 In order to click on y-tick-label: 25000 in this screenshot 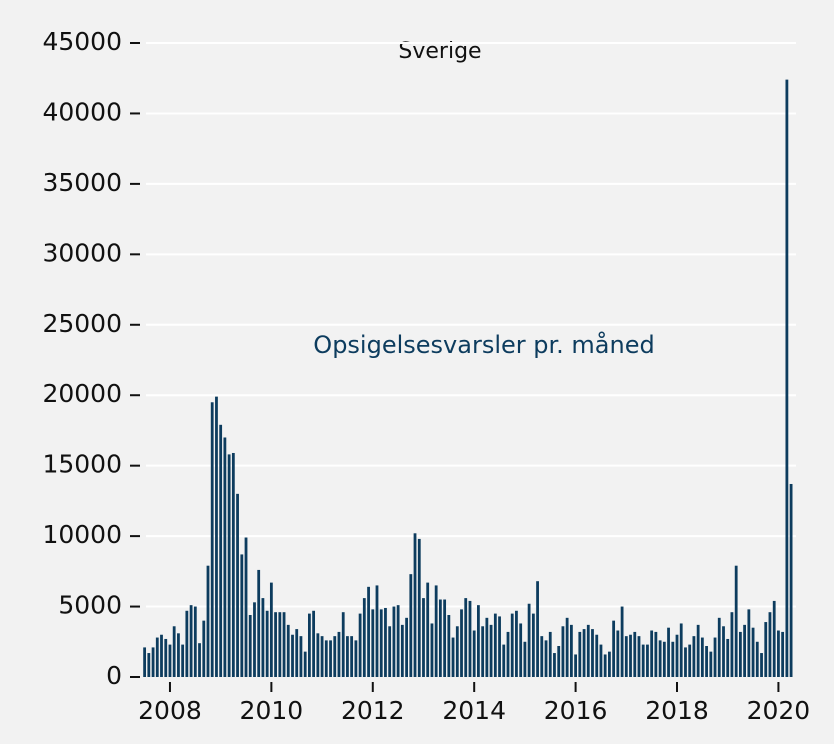, I will do `click(82, 323)`.